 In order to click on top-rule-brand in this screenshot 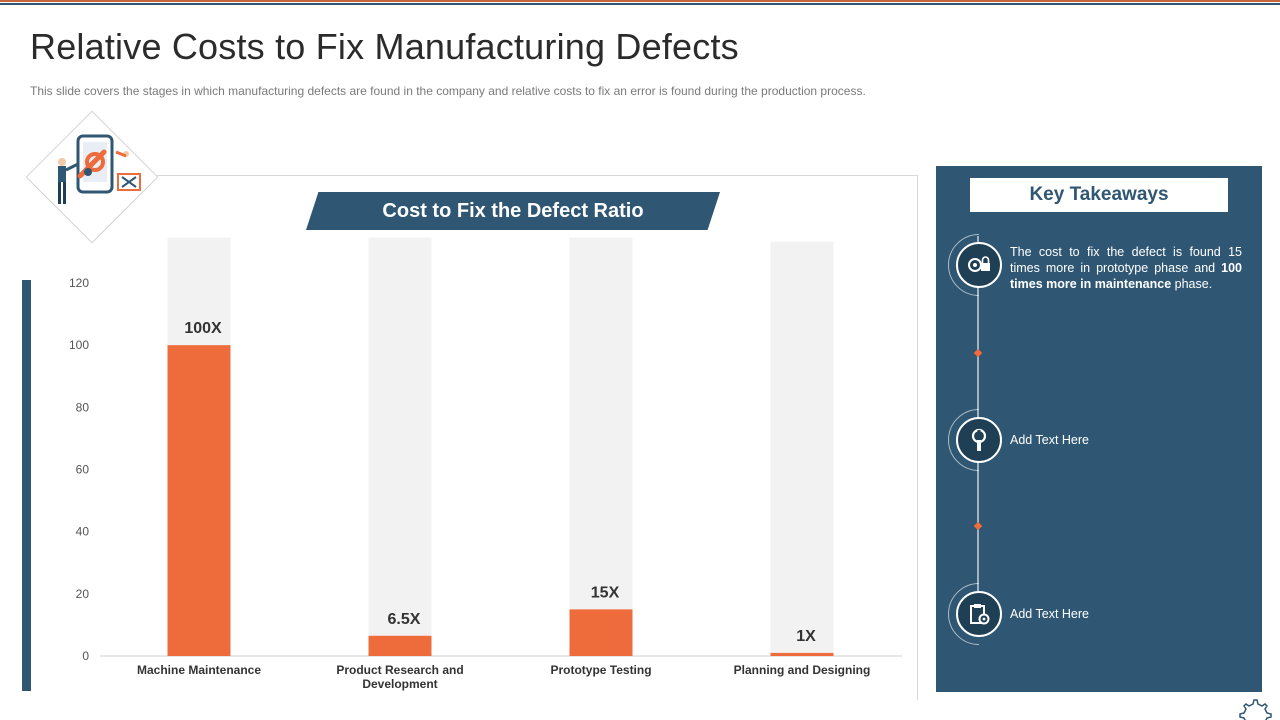, I will do `click(640, 4)`.